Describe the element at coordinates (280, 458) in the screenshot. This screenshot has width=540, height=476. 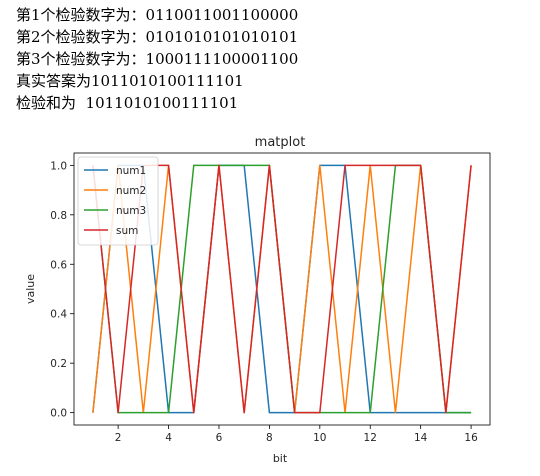
I see `x-axis-label: bit` at that location.